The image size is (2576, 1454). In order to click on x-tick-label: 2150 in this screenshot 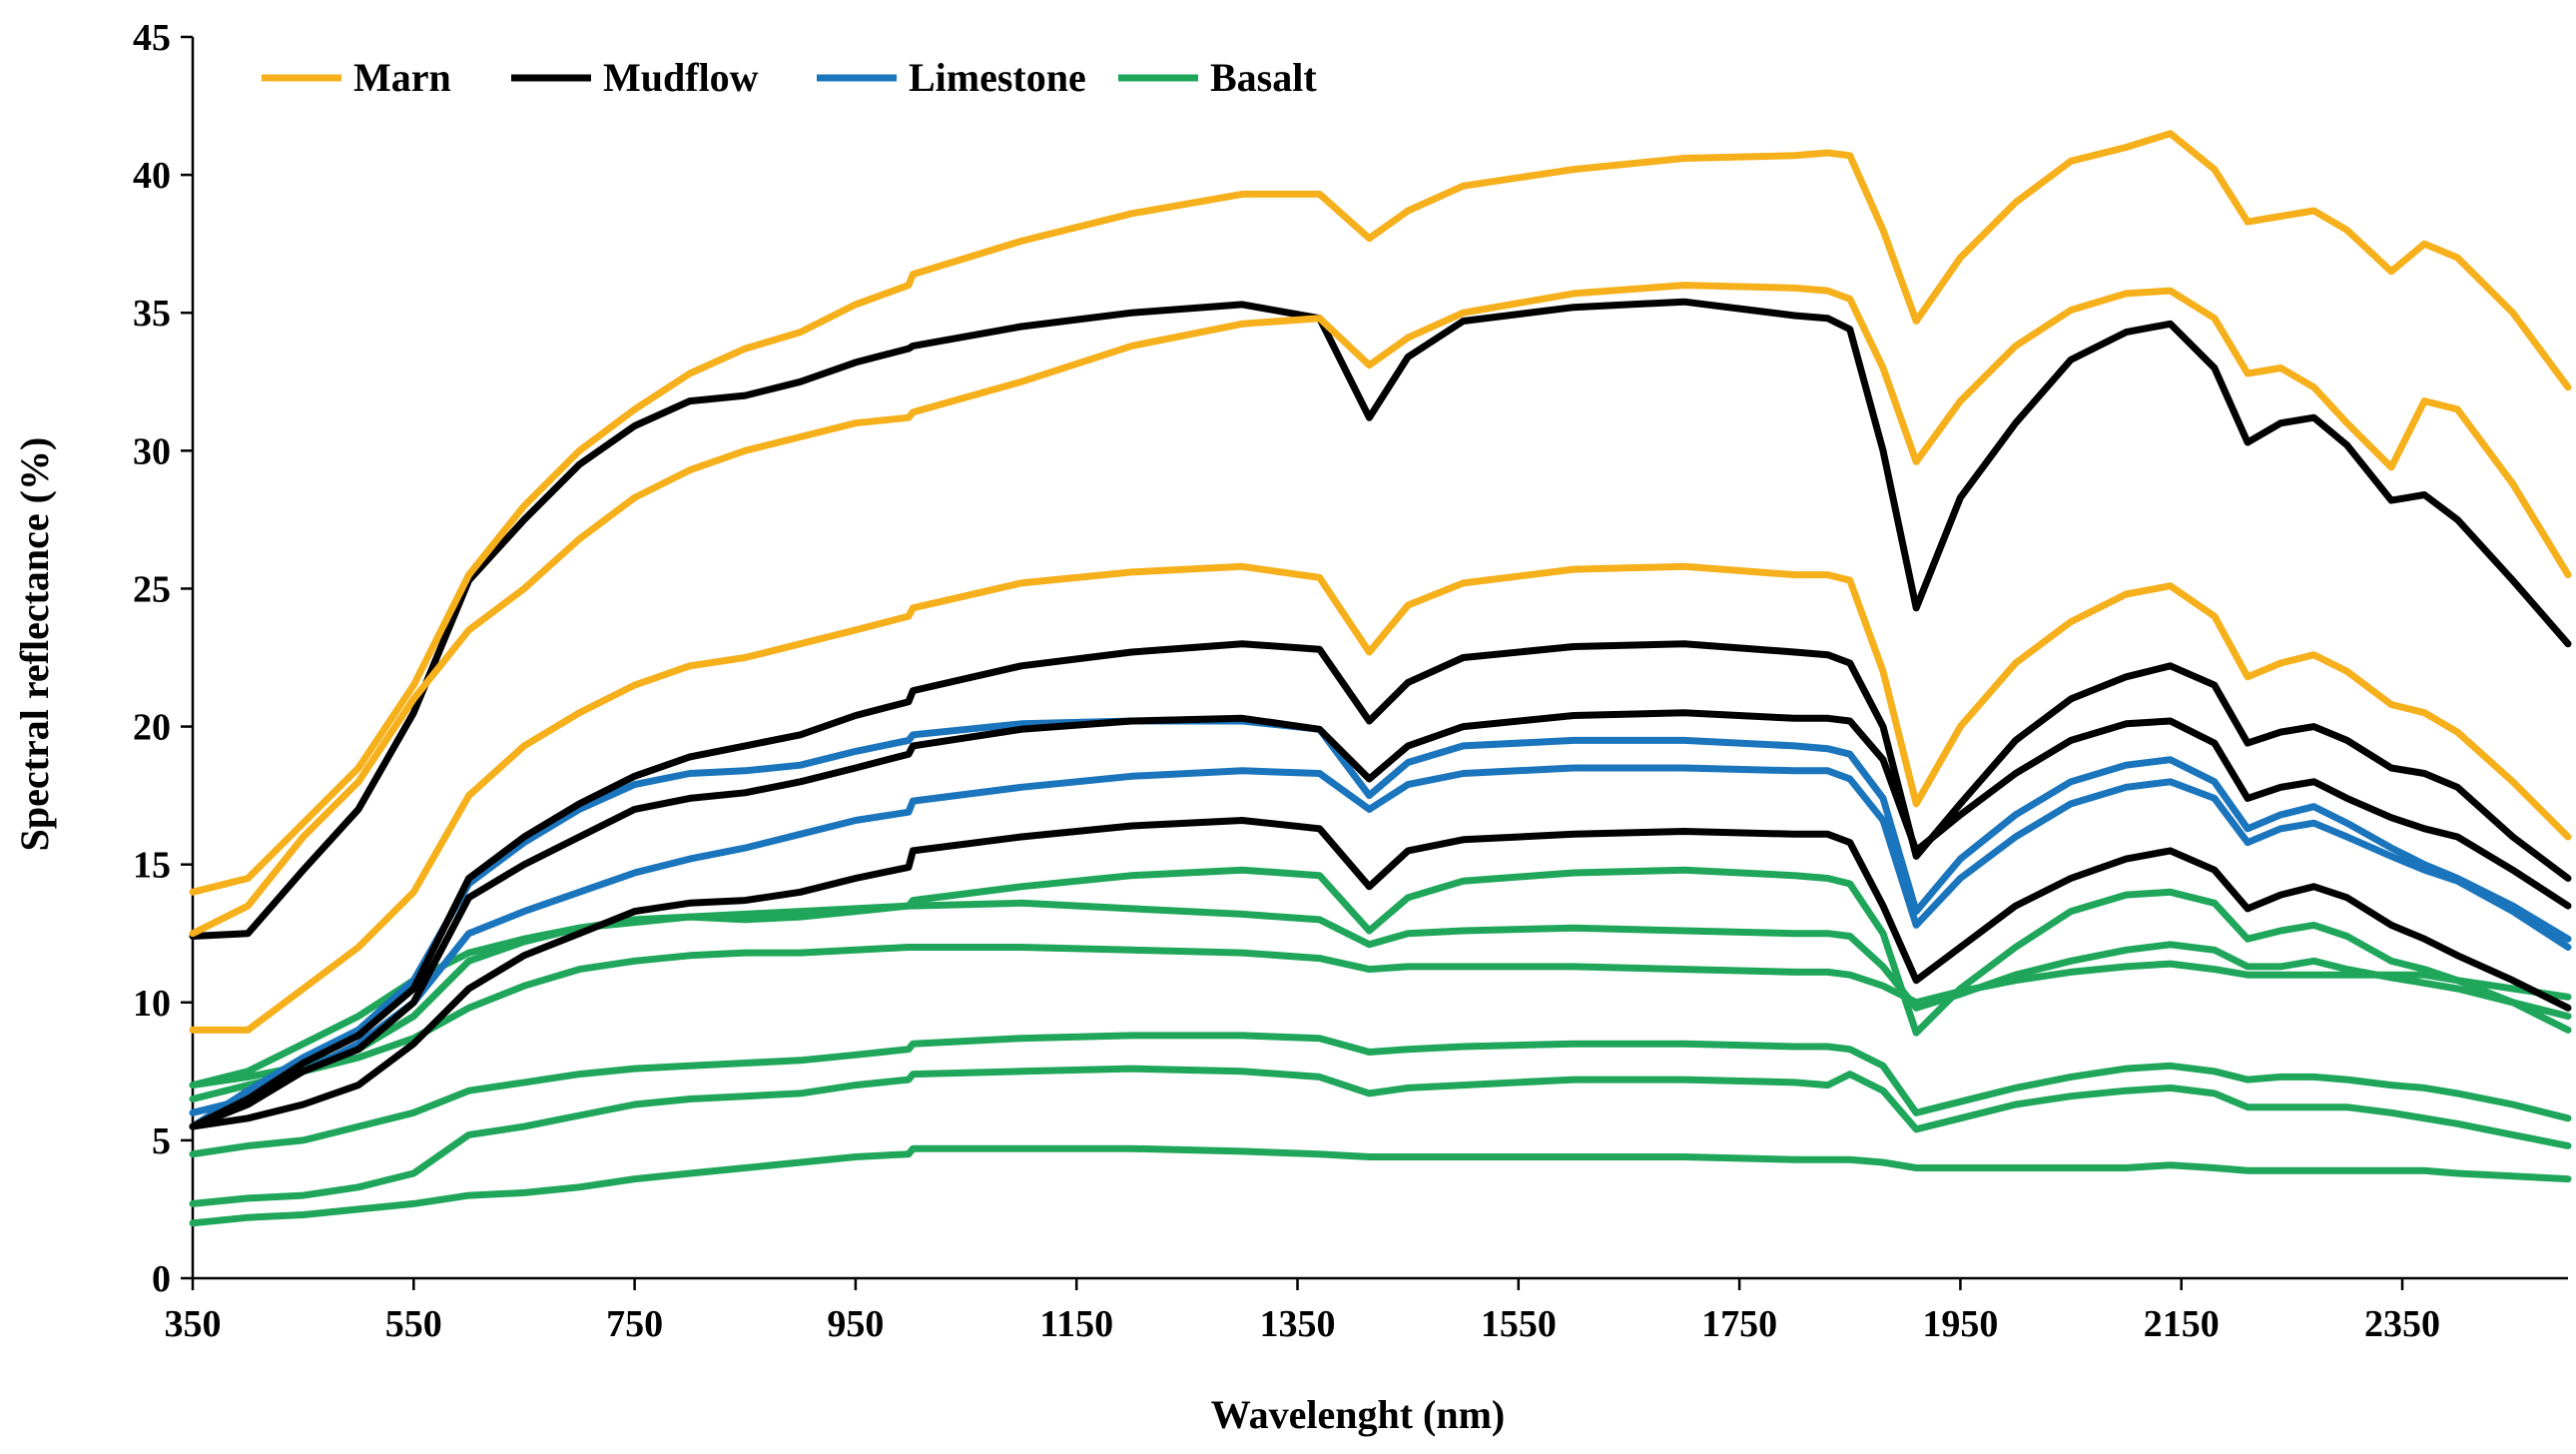, I will do `click(2182, 1324)`.